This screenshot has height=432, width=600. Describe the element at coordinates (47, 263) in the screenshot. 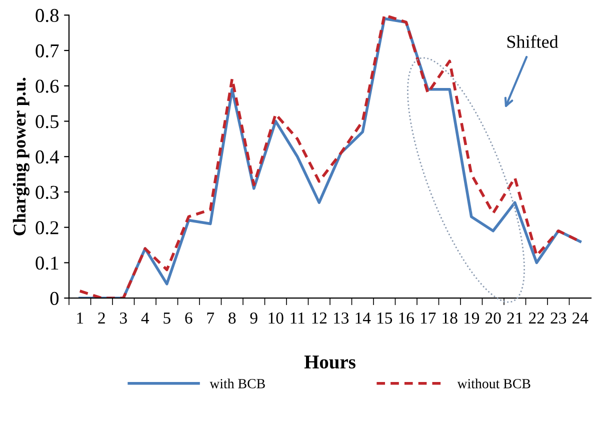

I see `y-tick-label: 0.1` at that location.